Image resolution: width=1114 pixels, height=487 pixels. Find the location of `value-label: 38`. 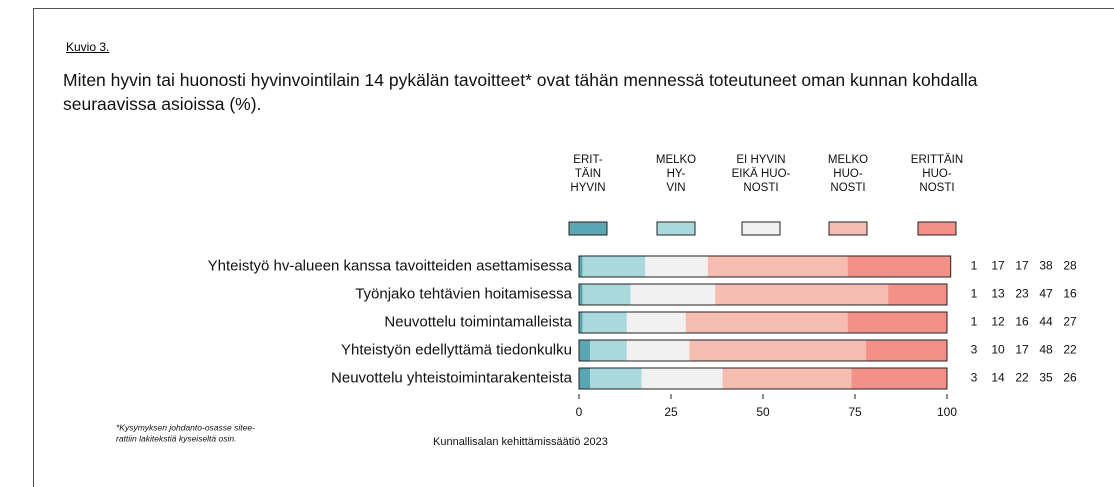

value-label: 38 is located at coordinates (1046, 266).